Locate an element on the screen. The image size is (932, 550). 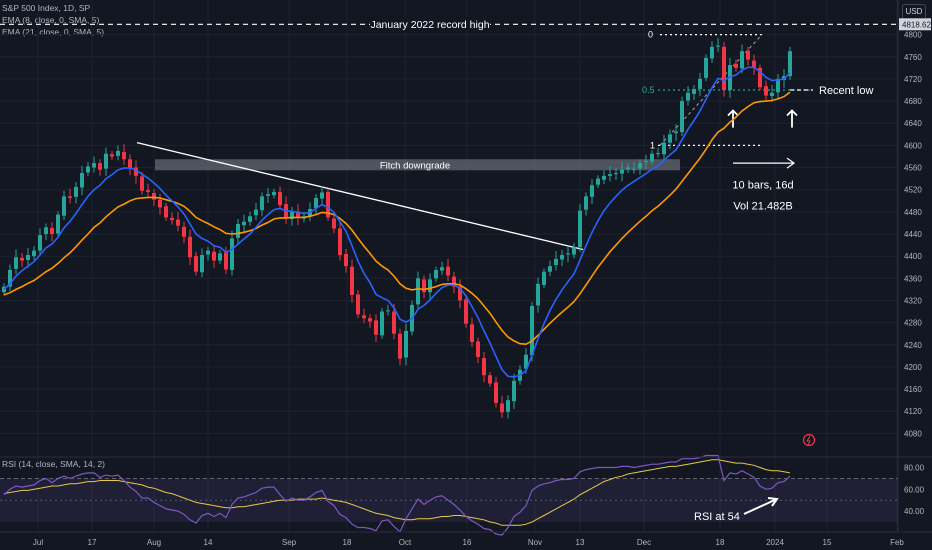
y-tick-14: 4640 is located at coordinates (913, 123).